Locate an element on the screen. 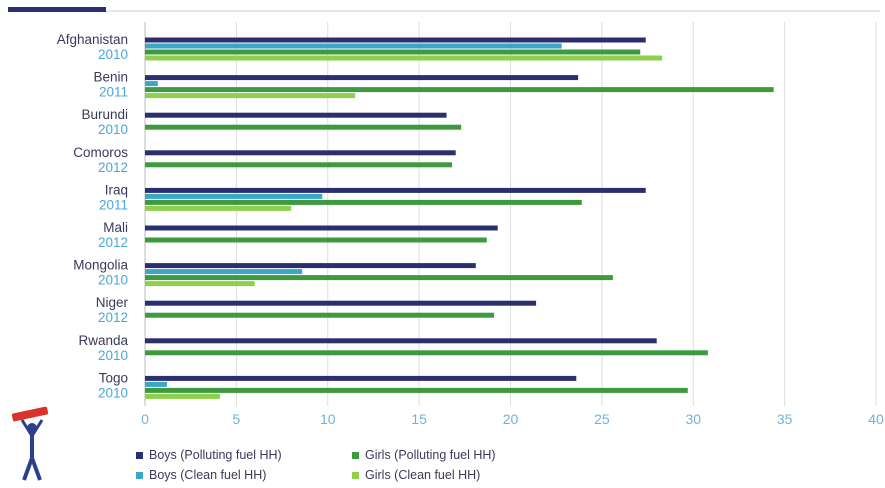 Image resolution: width=885 pixels, height=488 pixels. category-country-label: Burundi is located at coordinates (104, 114).